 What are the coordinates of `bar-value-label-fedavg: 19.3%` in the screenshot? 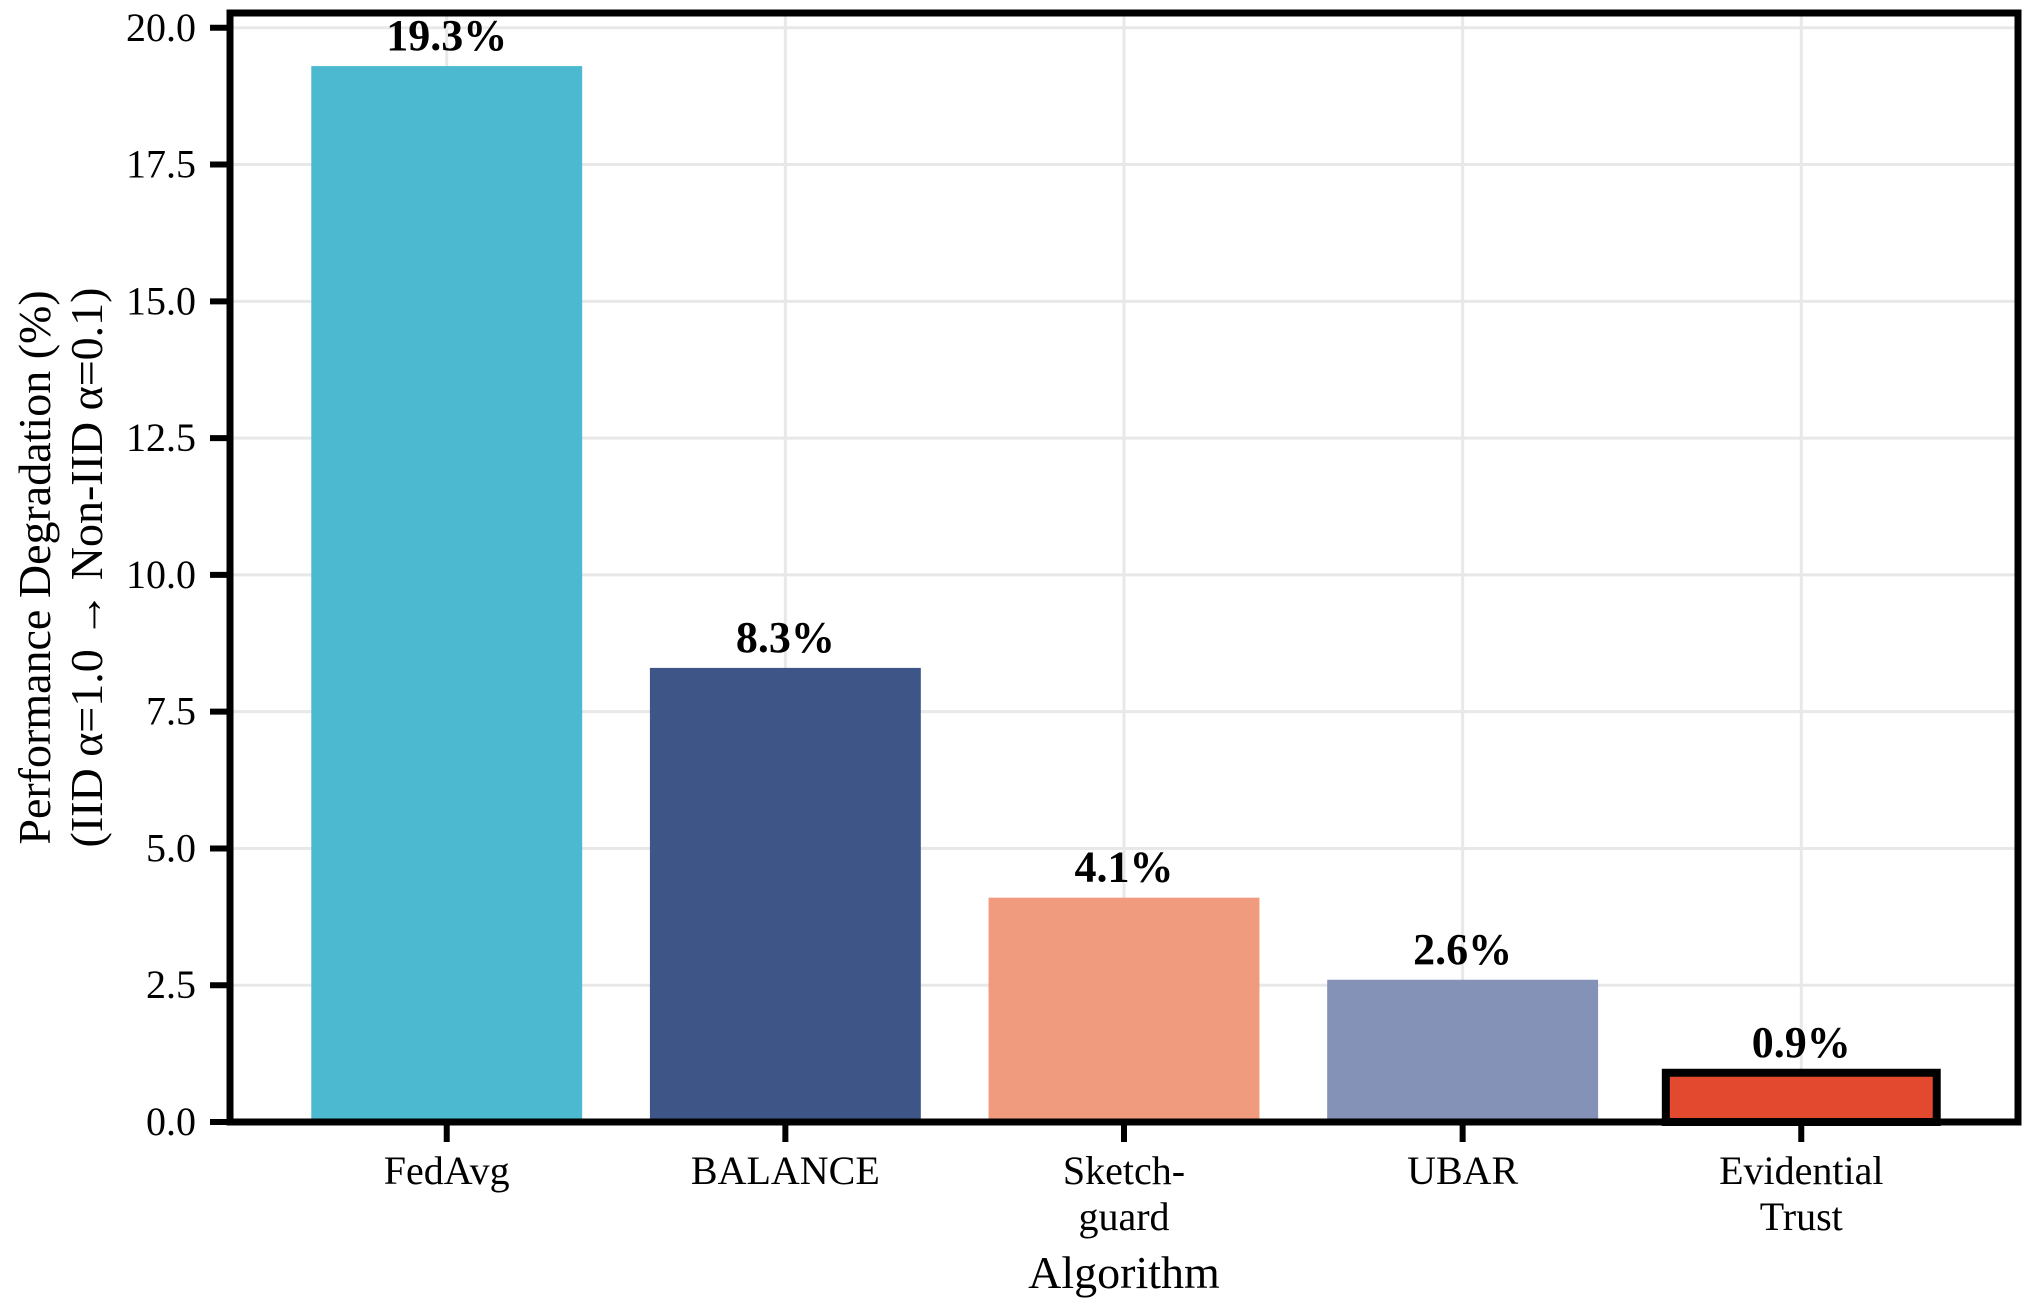 It's located at (446, 35).